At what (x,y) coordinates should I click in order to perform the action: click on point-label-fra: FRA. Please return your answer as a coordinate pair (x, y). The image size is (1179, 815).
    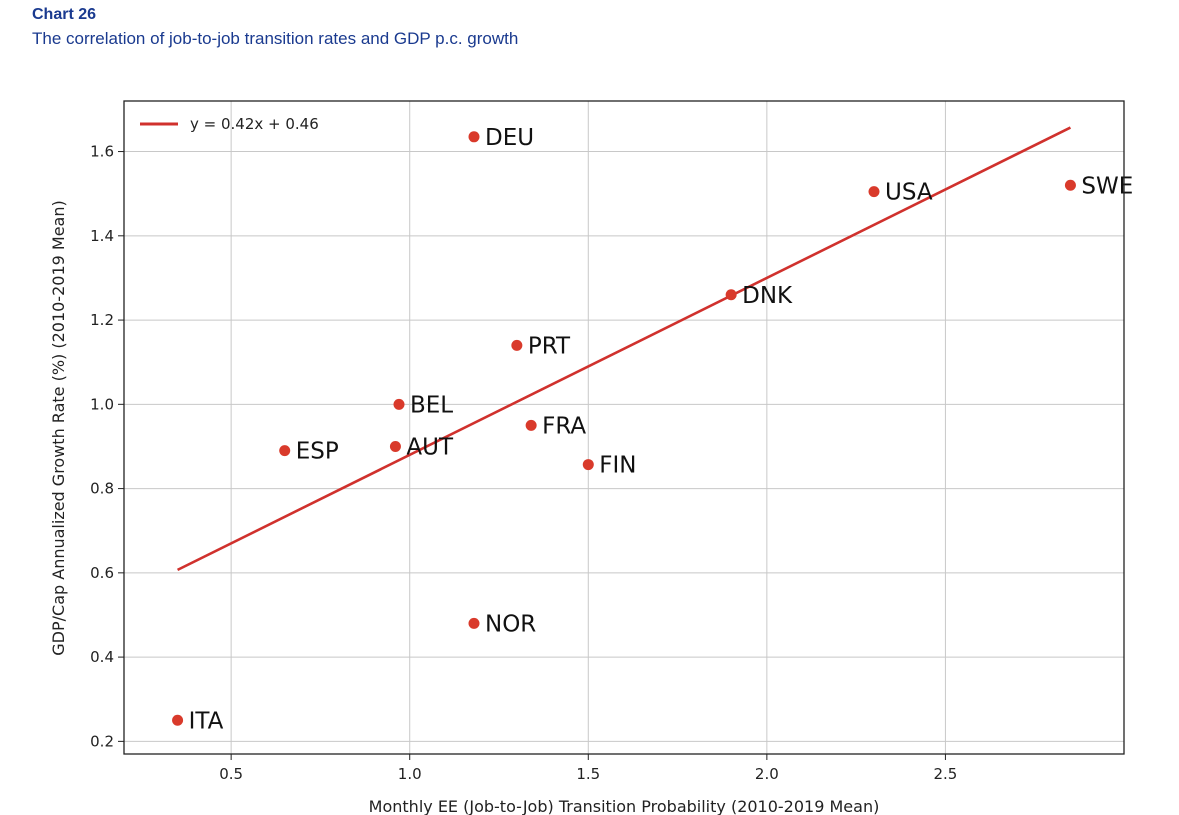
    Looking at the image, I should click on (564, 426).